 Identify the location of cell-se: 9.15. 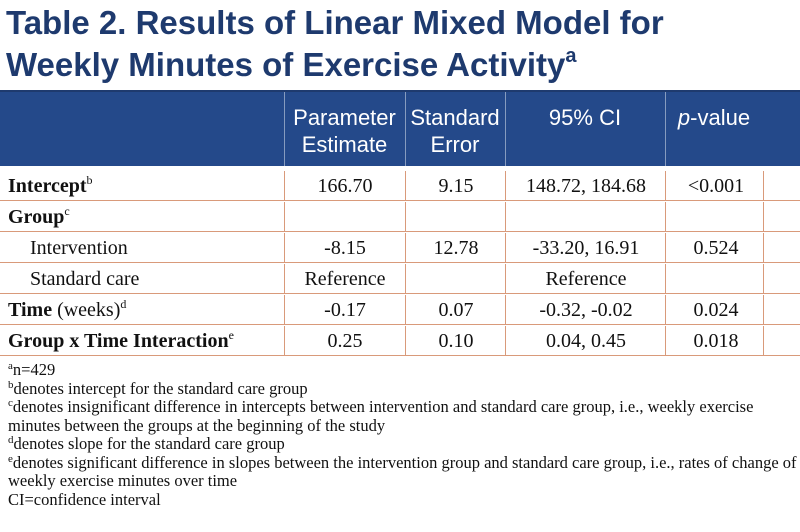
(456, 186).